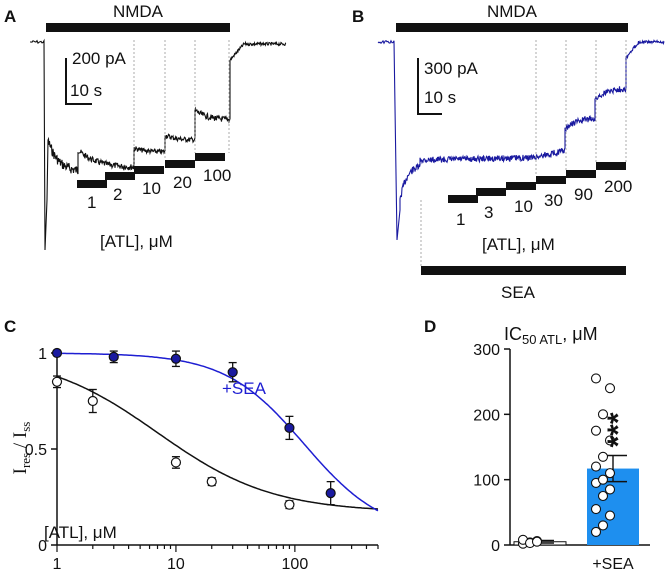 The width and height of the screenshot is (671, 579). I want to click on panel-c-y-label: Ires / Iss, so click(21, 448).